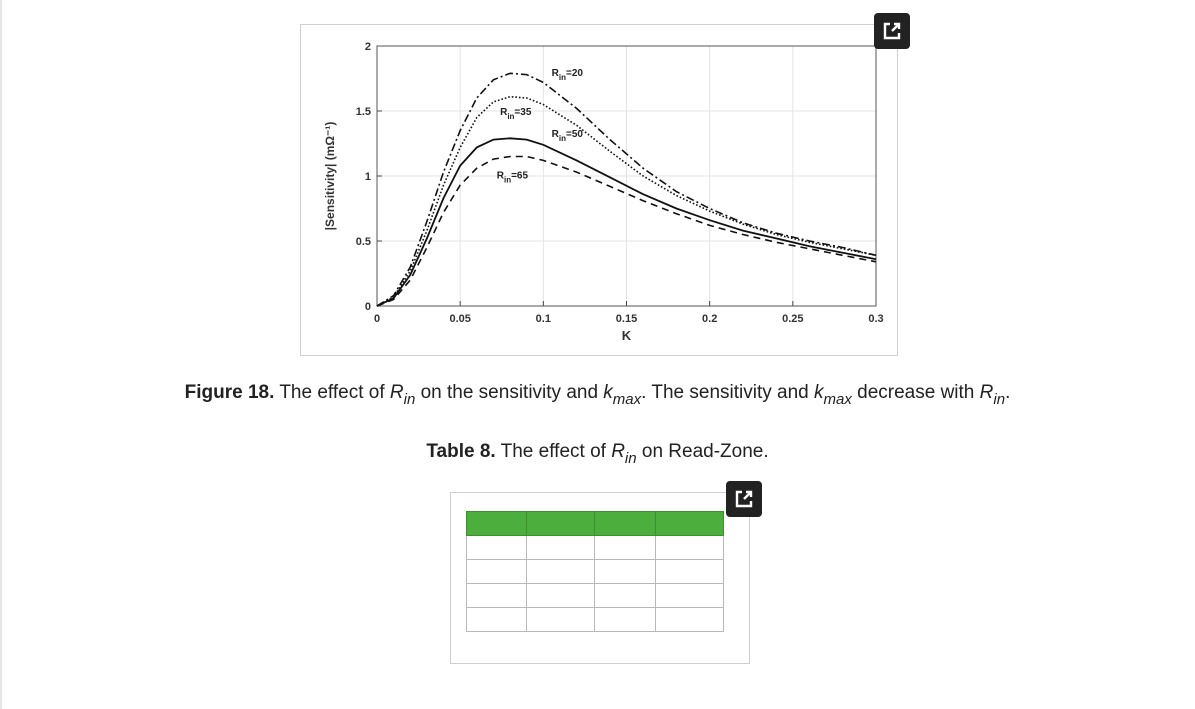  What do you see at coordinates (568, 75) in the screenshot?
I see `series-label: Rin=20` at bounding box center [568, 75].